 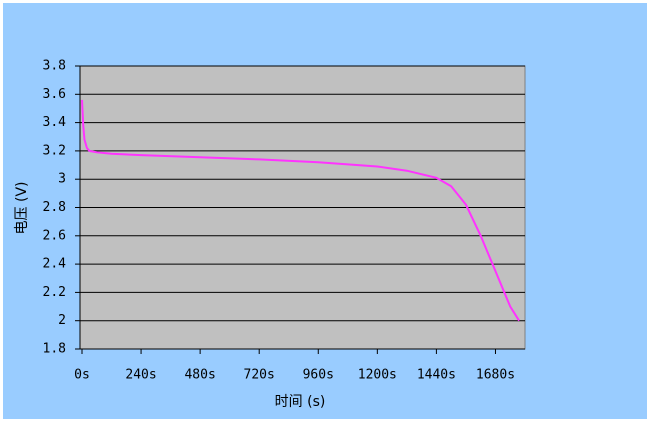 What do you see at coordinates (55, 264) in the screenshot?
I see `y-tick-label: 2.4` at bounding box center [55, 264].